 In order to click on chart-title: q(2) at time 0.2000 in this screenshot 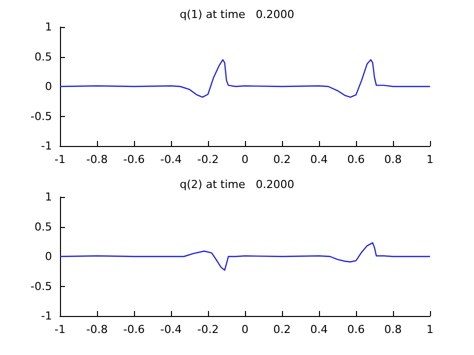, I will do `click(237, 184)`.